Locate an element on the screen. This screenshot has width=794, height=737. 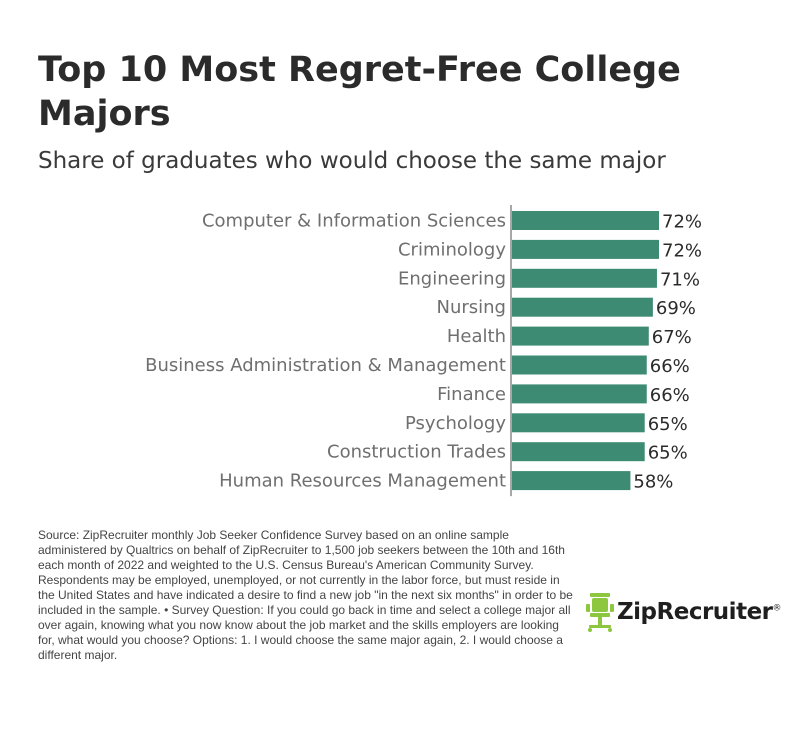
category-label-7: Finance is located at coordinates (471, 394).